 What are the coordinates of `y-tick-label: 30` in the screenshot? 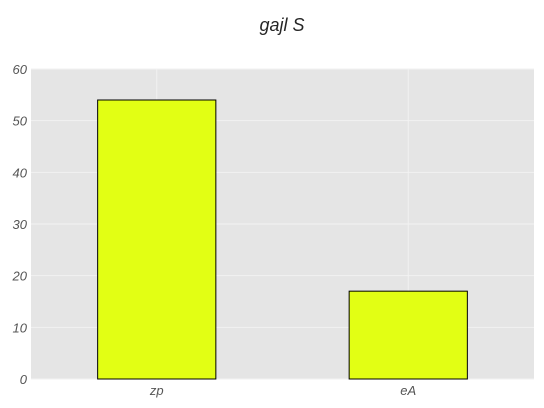 It's located at (20, 224).